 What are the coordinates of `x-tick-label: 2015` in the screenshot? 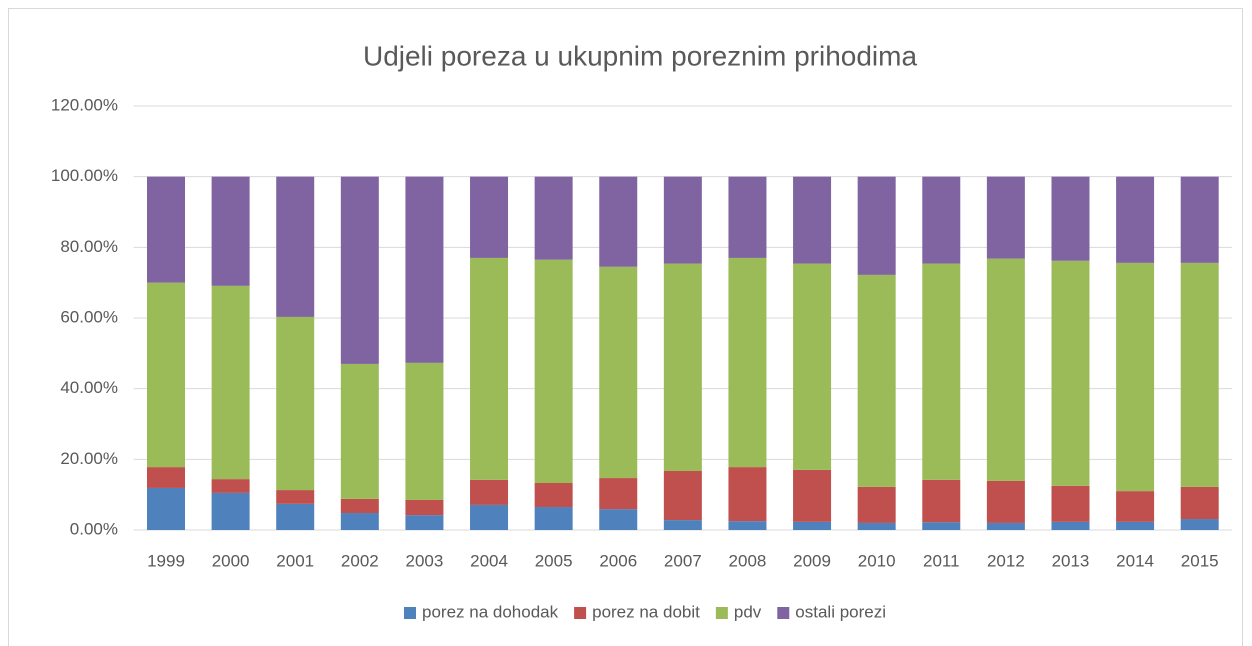 It's located at (1200, 560).